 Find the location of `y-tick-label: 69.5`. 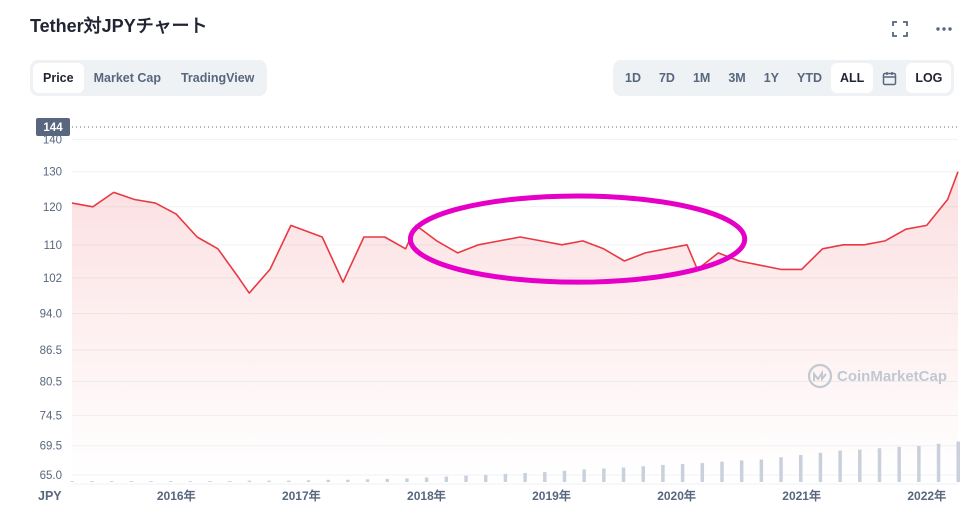

y-tick-label: 69.5 is located at coordinates (51, 447).